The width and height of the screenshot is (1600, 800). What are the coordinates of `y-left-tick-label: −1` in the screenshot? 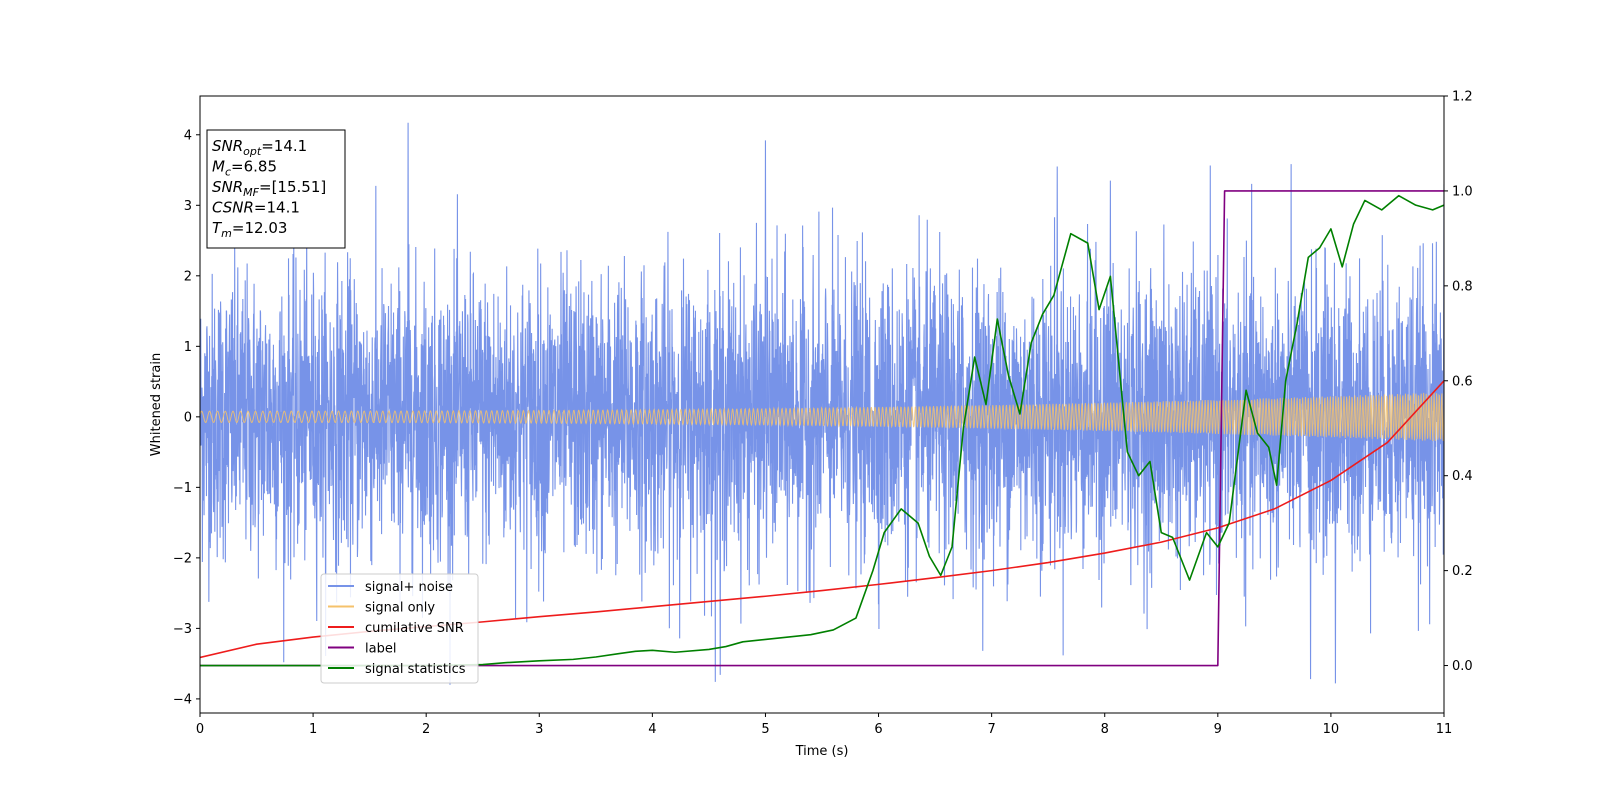 It's located at (182, 488).